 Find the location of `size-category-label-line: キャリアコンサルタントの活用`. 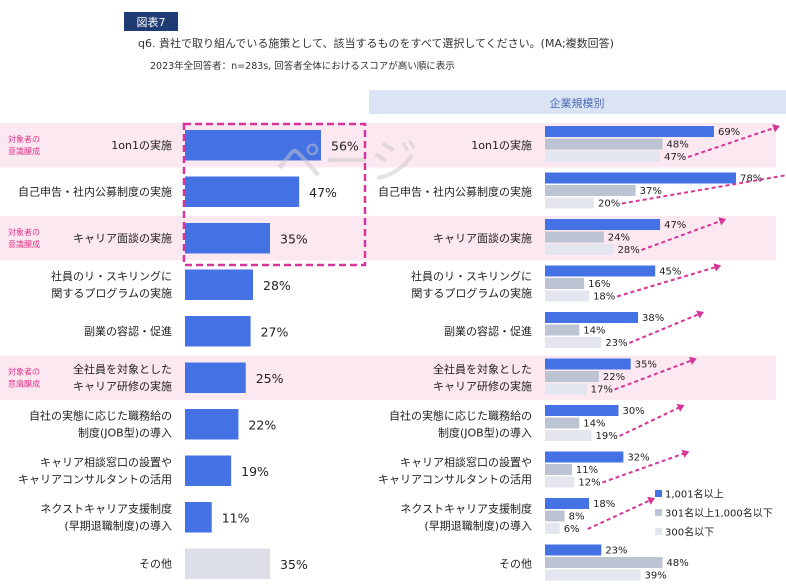

size-category-label-line: キャリアコンサルタントの活用 is located at coordinates (455, 479).